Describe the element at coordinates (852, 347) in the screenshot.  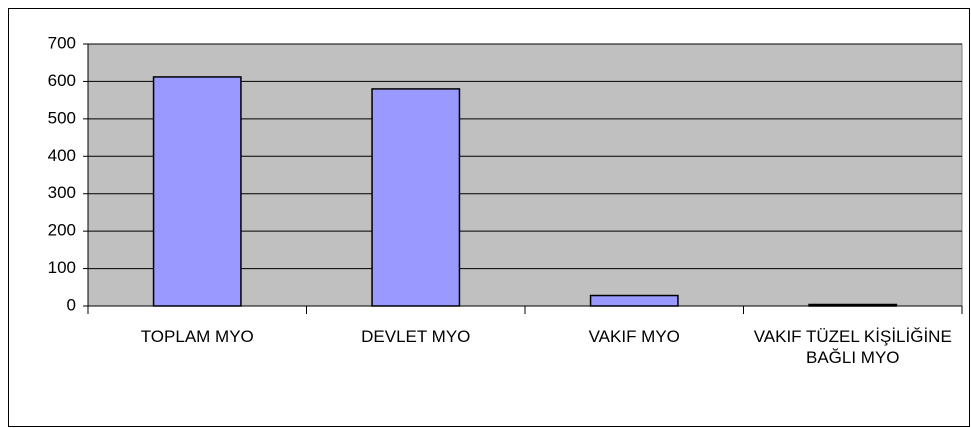
I see `x-tick-label: VAKIF TÜZEL KİŞİLİĞİNE BAĞLI MYO` at that location.